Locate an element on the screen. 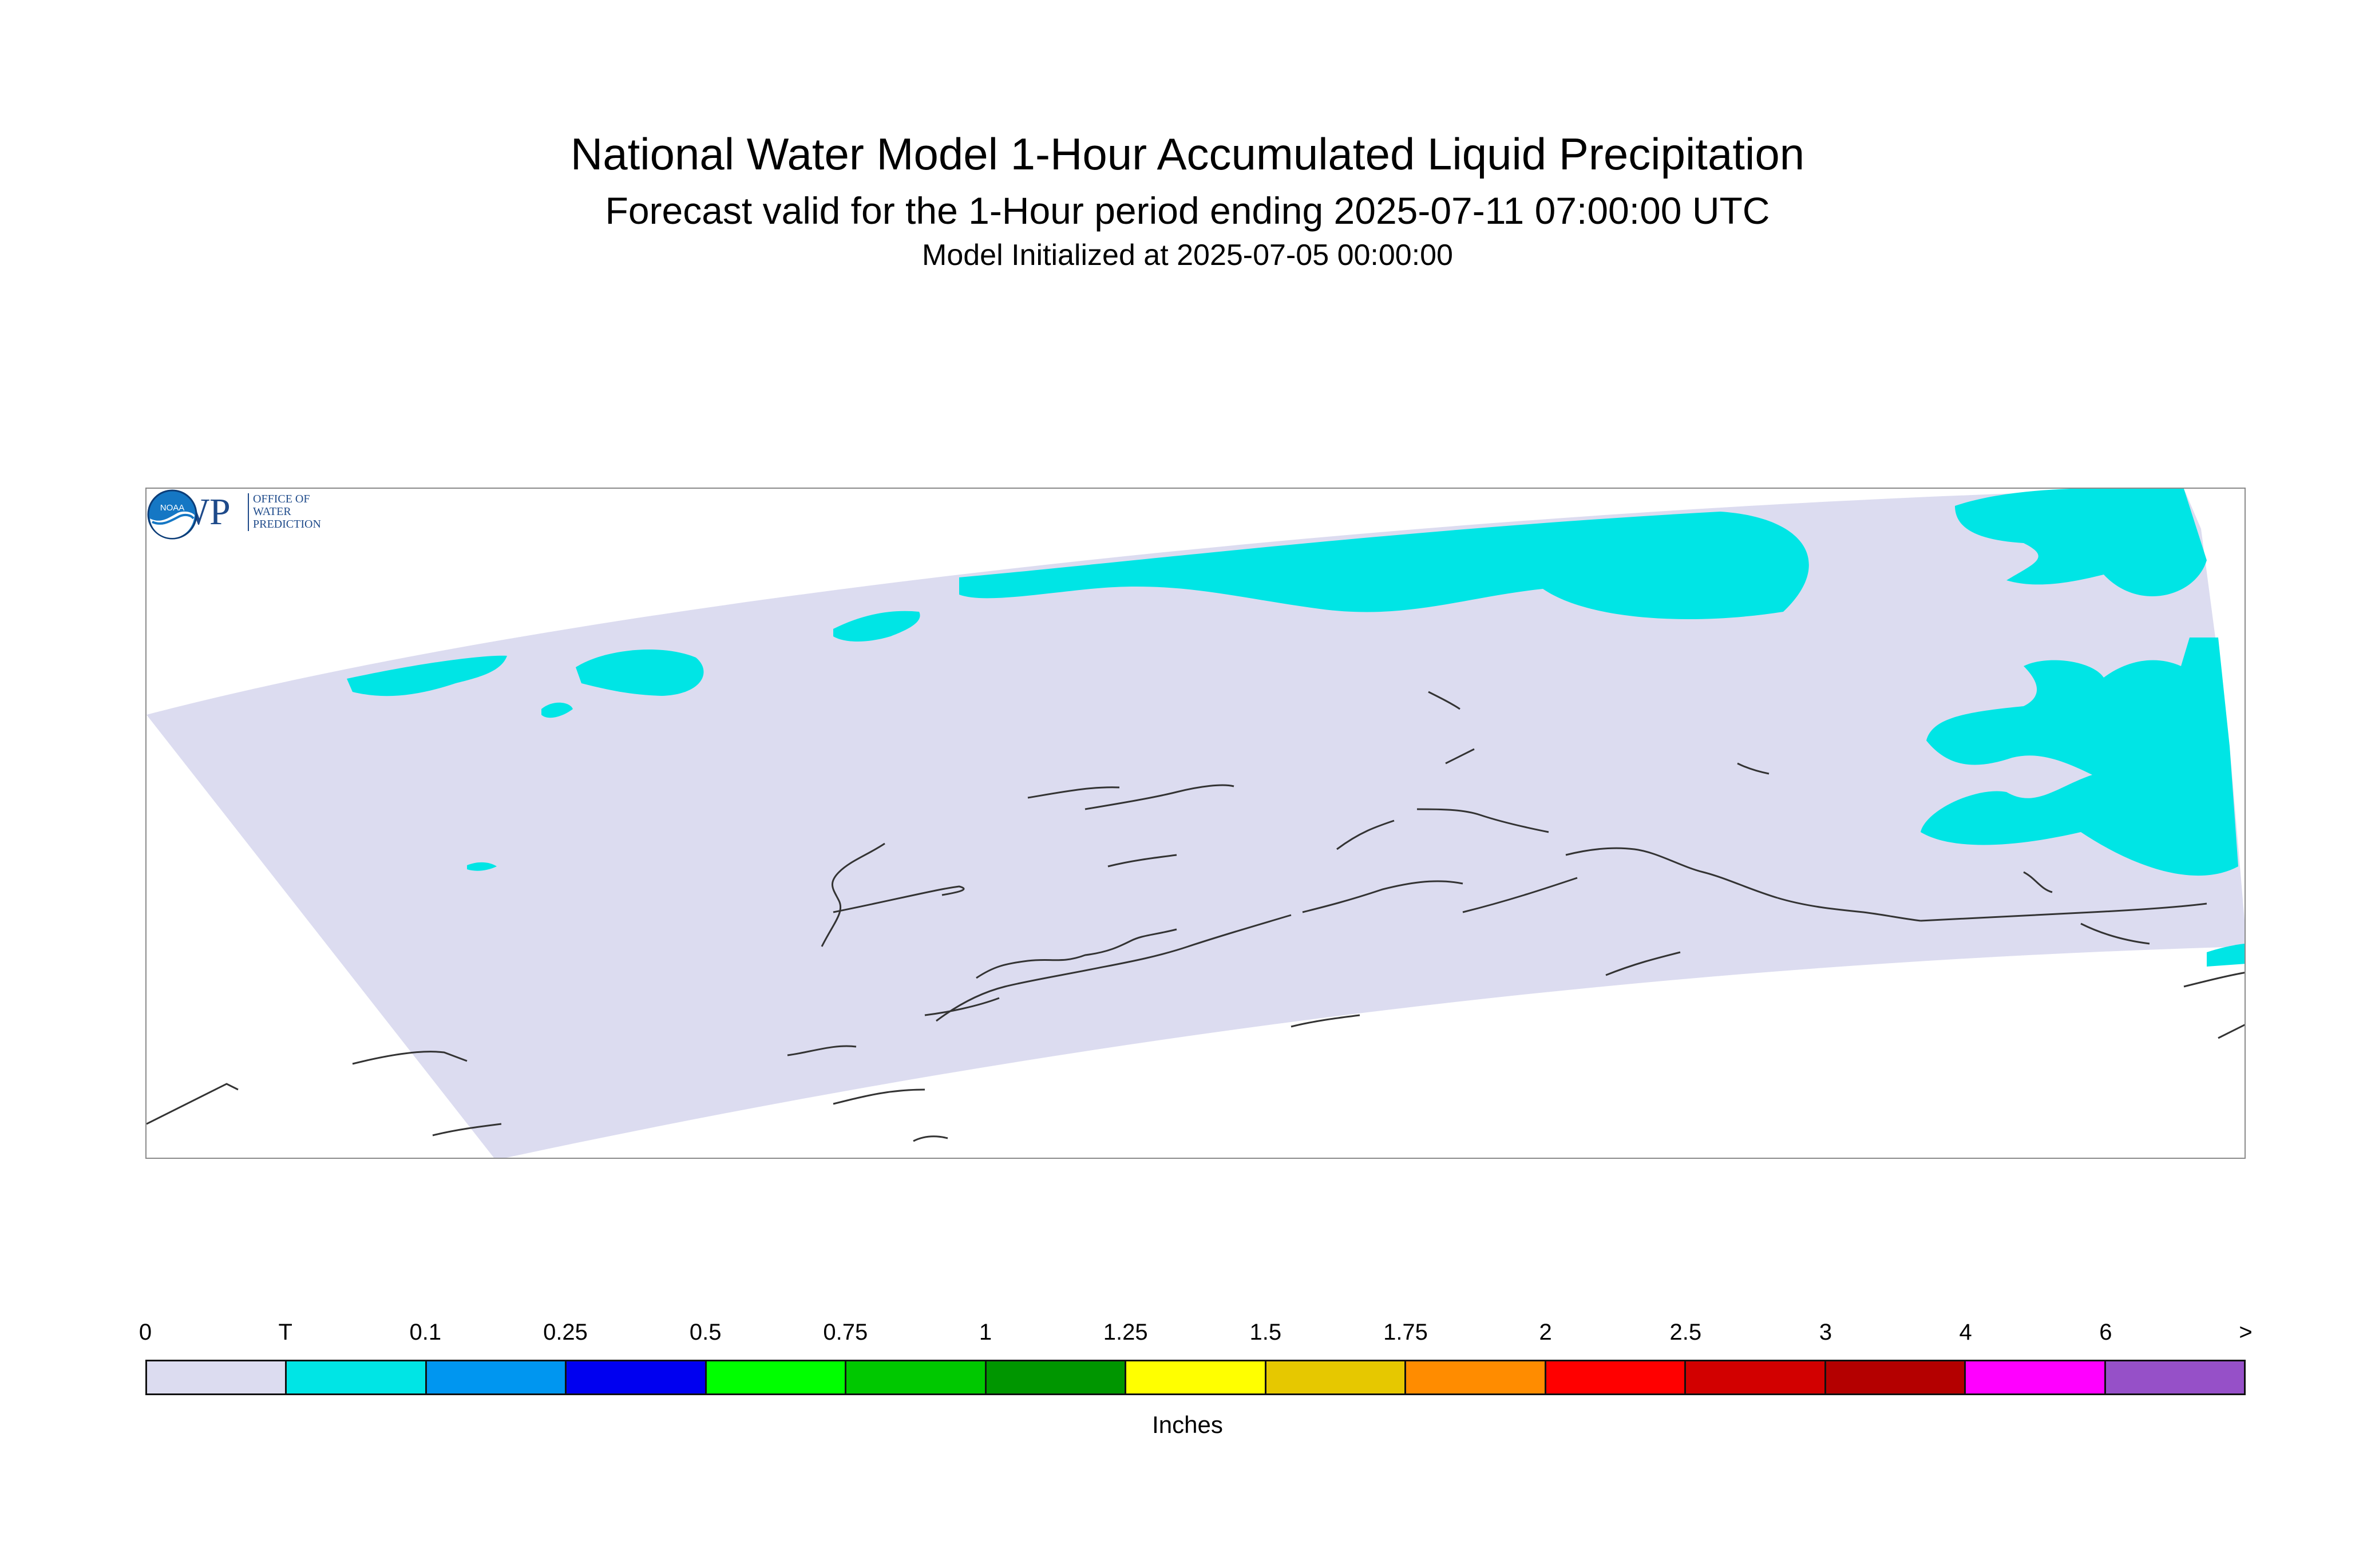 The image size is (2375, 1568). legend-labels: 0 T 0.1 0.25 0.5 0.75 1 1.25 1.5 1.75 2 2.5 3 4 6 > is located at coordinates (1196, 1337).